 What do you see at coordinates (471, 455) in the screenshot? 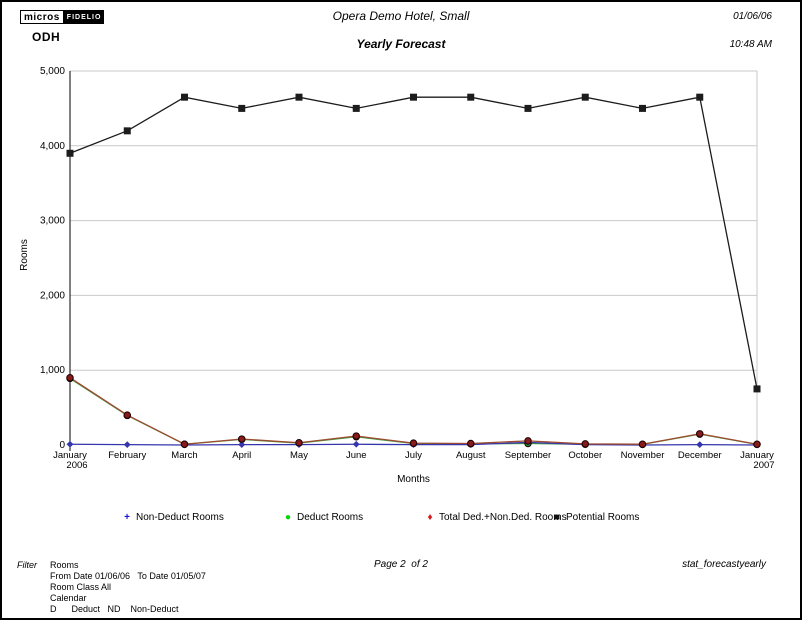
I see `svg-text: August` at bounding box center [471, 455].